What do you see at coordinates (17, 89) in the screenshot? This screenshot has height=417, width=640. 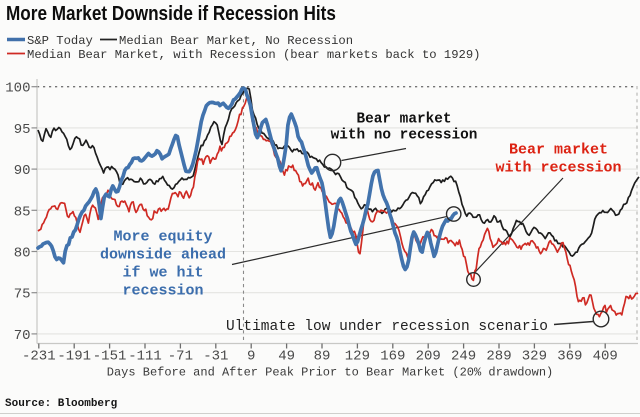 I see `svg-text: 100` at bounding box center [17, 89].